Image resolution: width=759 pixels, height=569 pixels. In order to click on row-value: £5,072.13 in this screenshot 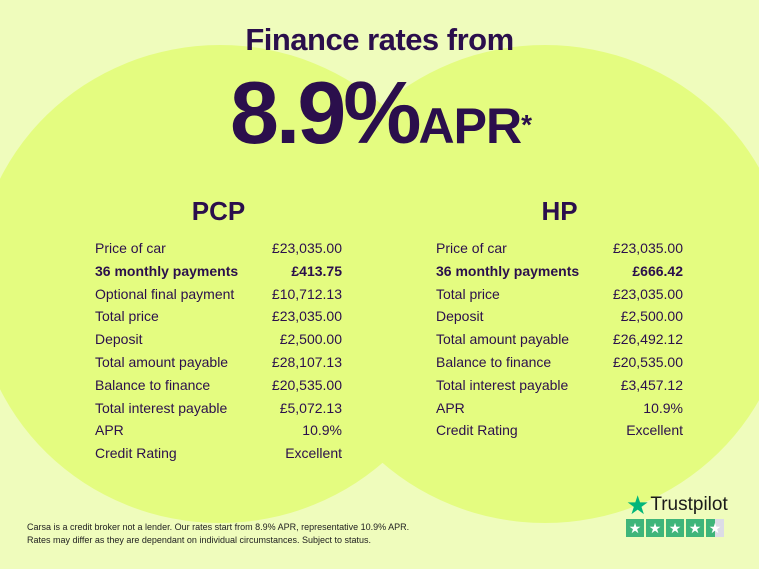, I will do `click(310, 407)`.